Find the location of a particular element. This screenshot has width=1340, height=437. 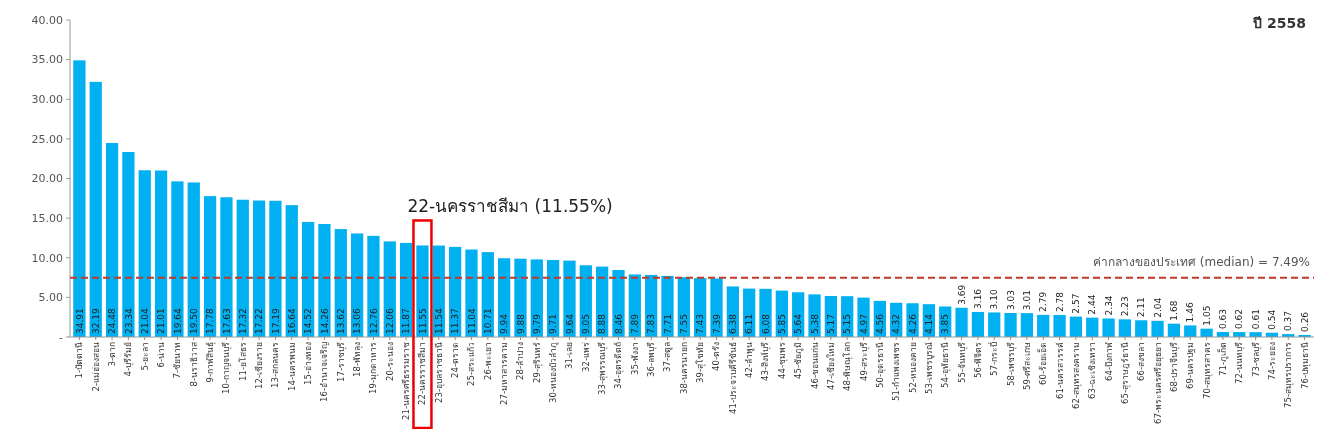

data-label: 10.71 is located at coordinates (487, 321).